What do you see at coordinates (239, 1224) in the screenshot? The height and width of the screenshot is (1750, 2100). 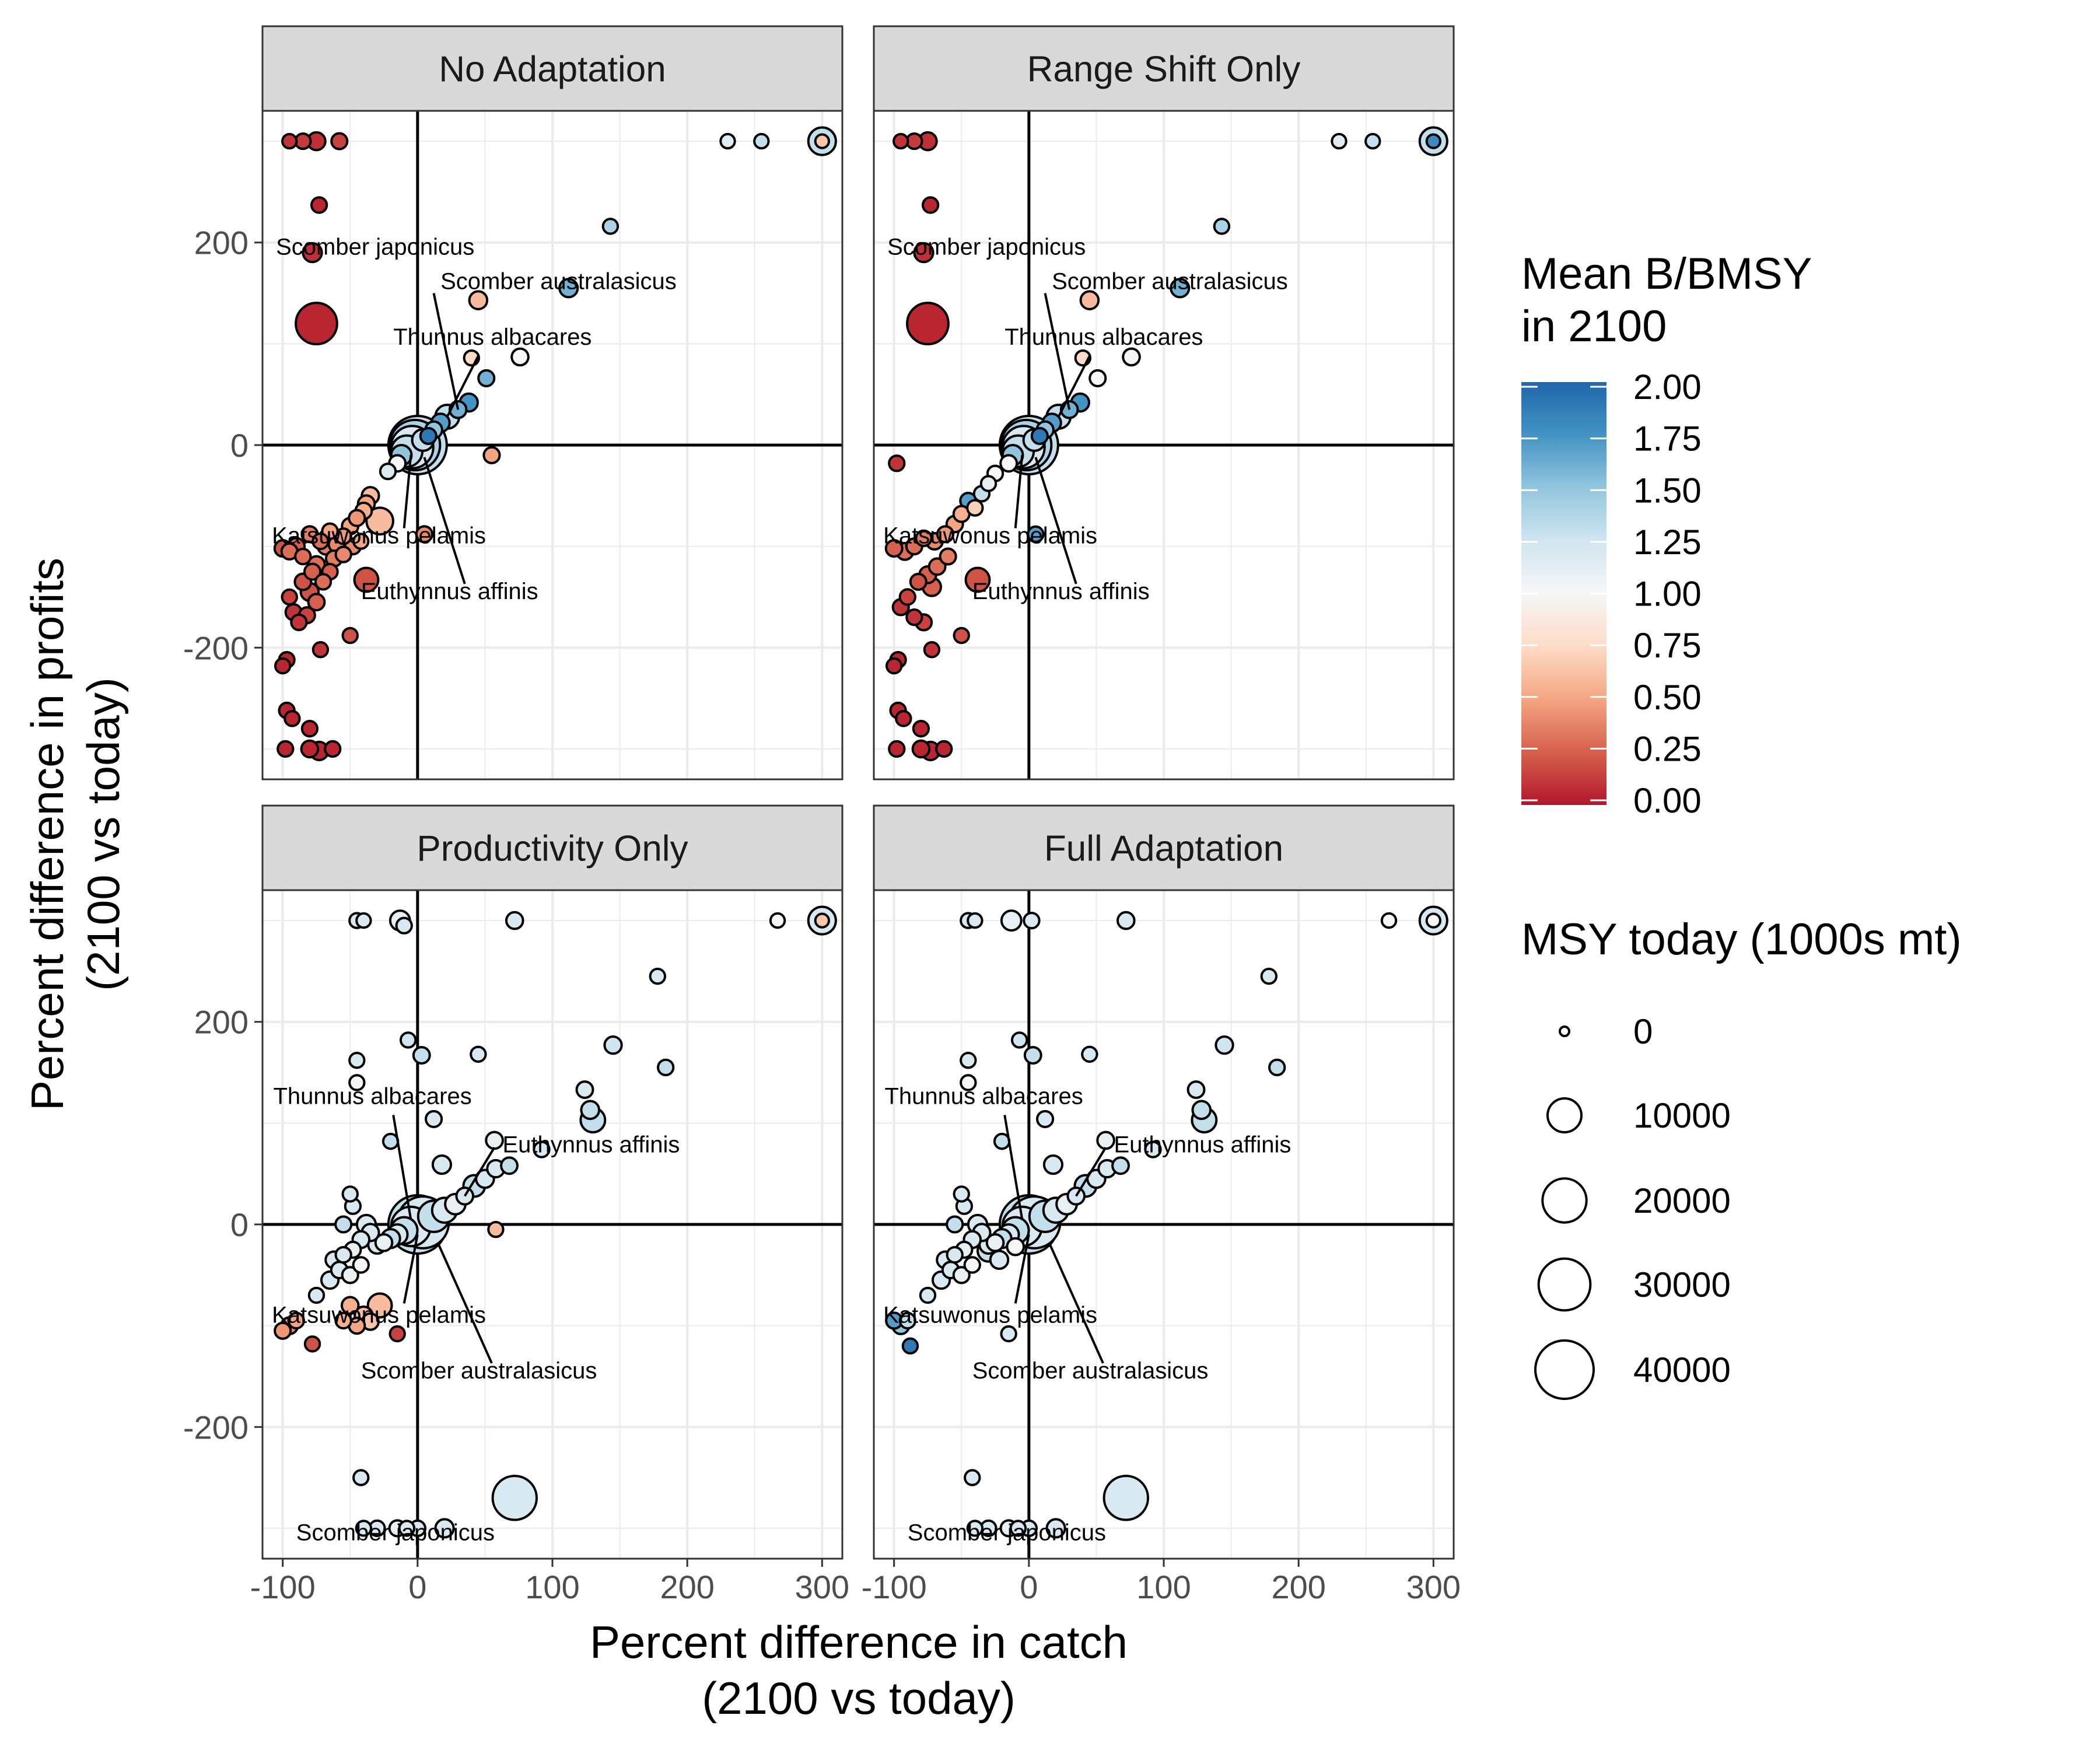 I see `y-tick-label: 0` at bounding box center [239, 1224].